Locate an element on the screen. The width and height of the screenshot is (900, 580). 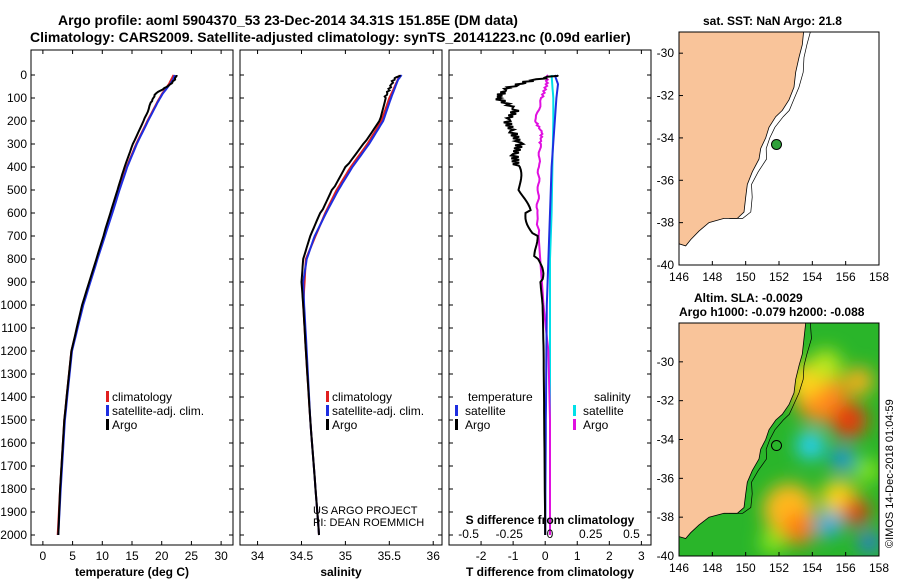
map-land is located at coordinates (741, 139).